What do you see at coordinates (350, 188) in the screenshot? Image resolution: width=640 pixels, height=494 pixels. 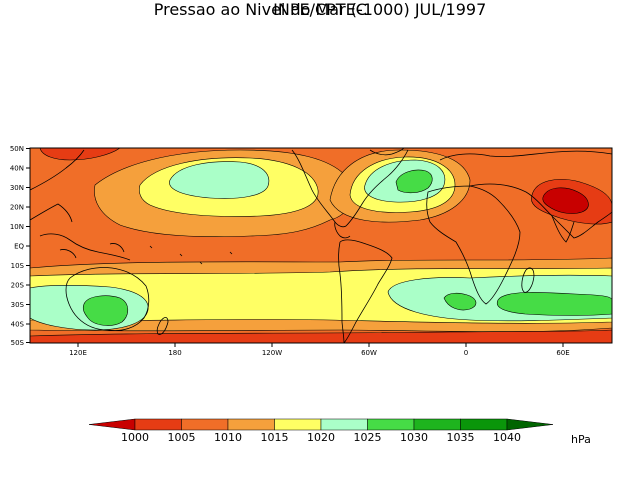 I see `coast-north-america` at bounding box center [350, 188].